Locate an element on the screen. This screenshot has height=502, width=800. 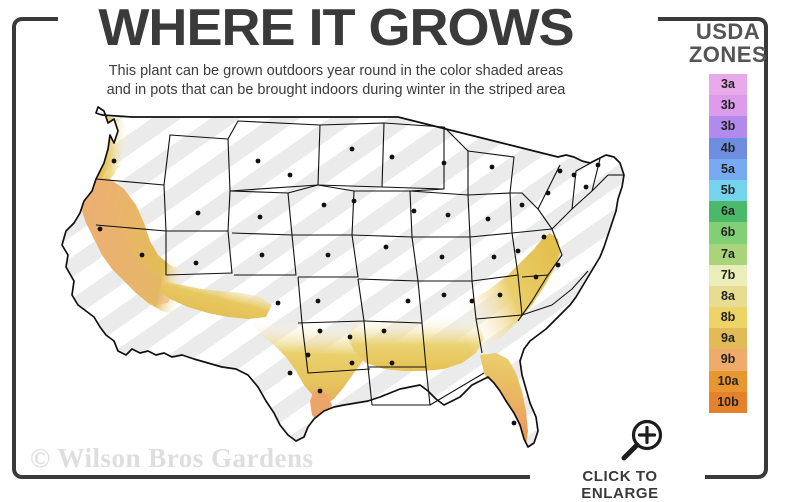
legend-swatch-3a-0: 3a is located at coordinates (728, 85).